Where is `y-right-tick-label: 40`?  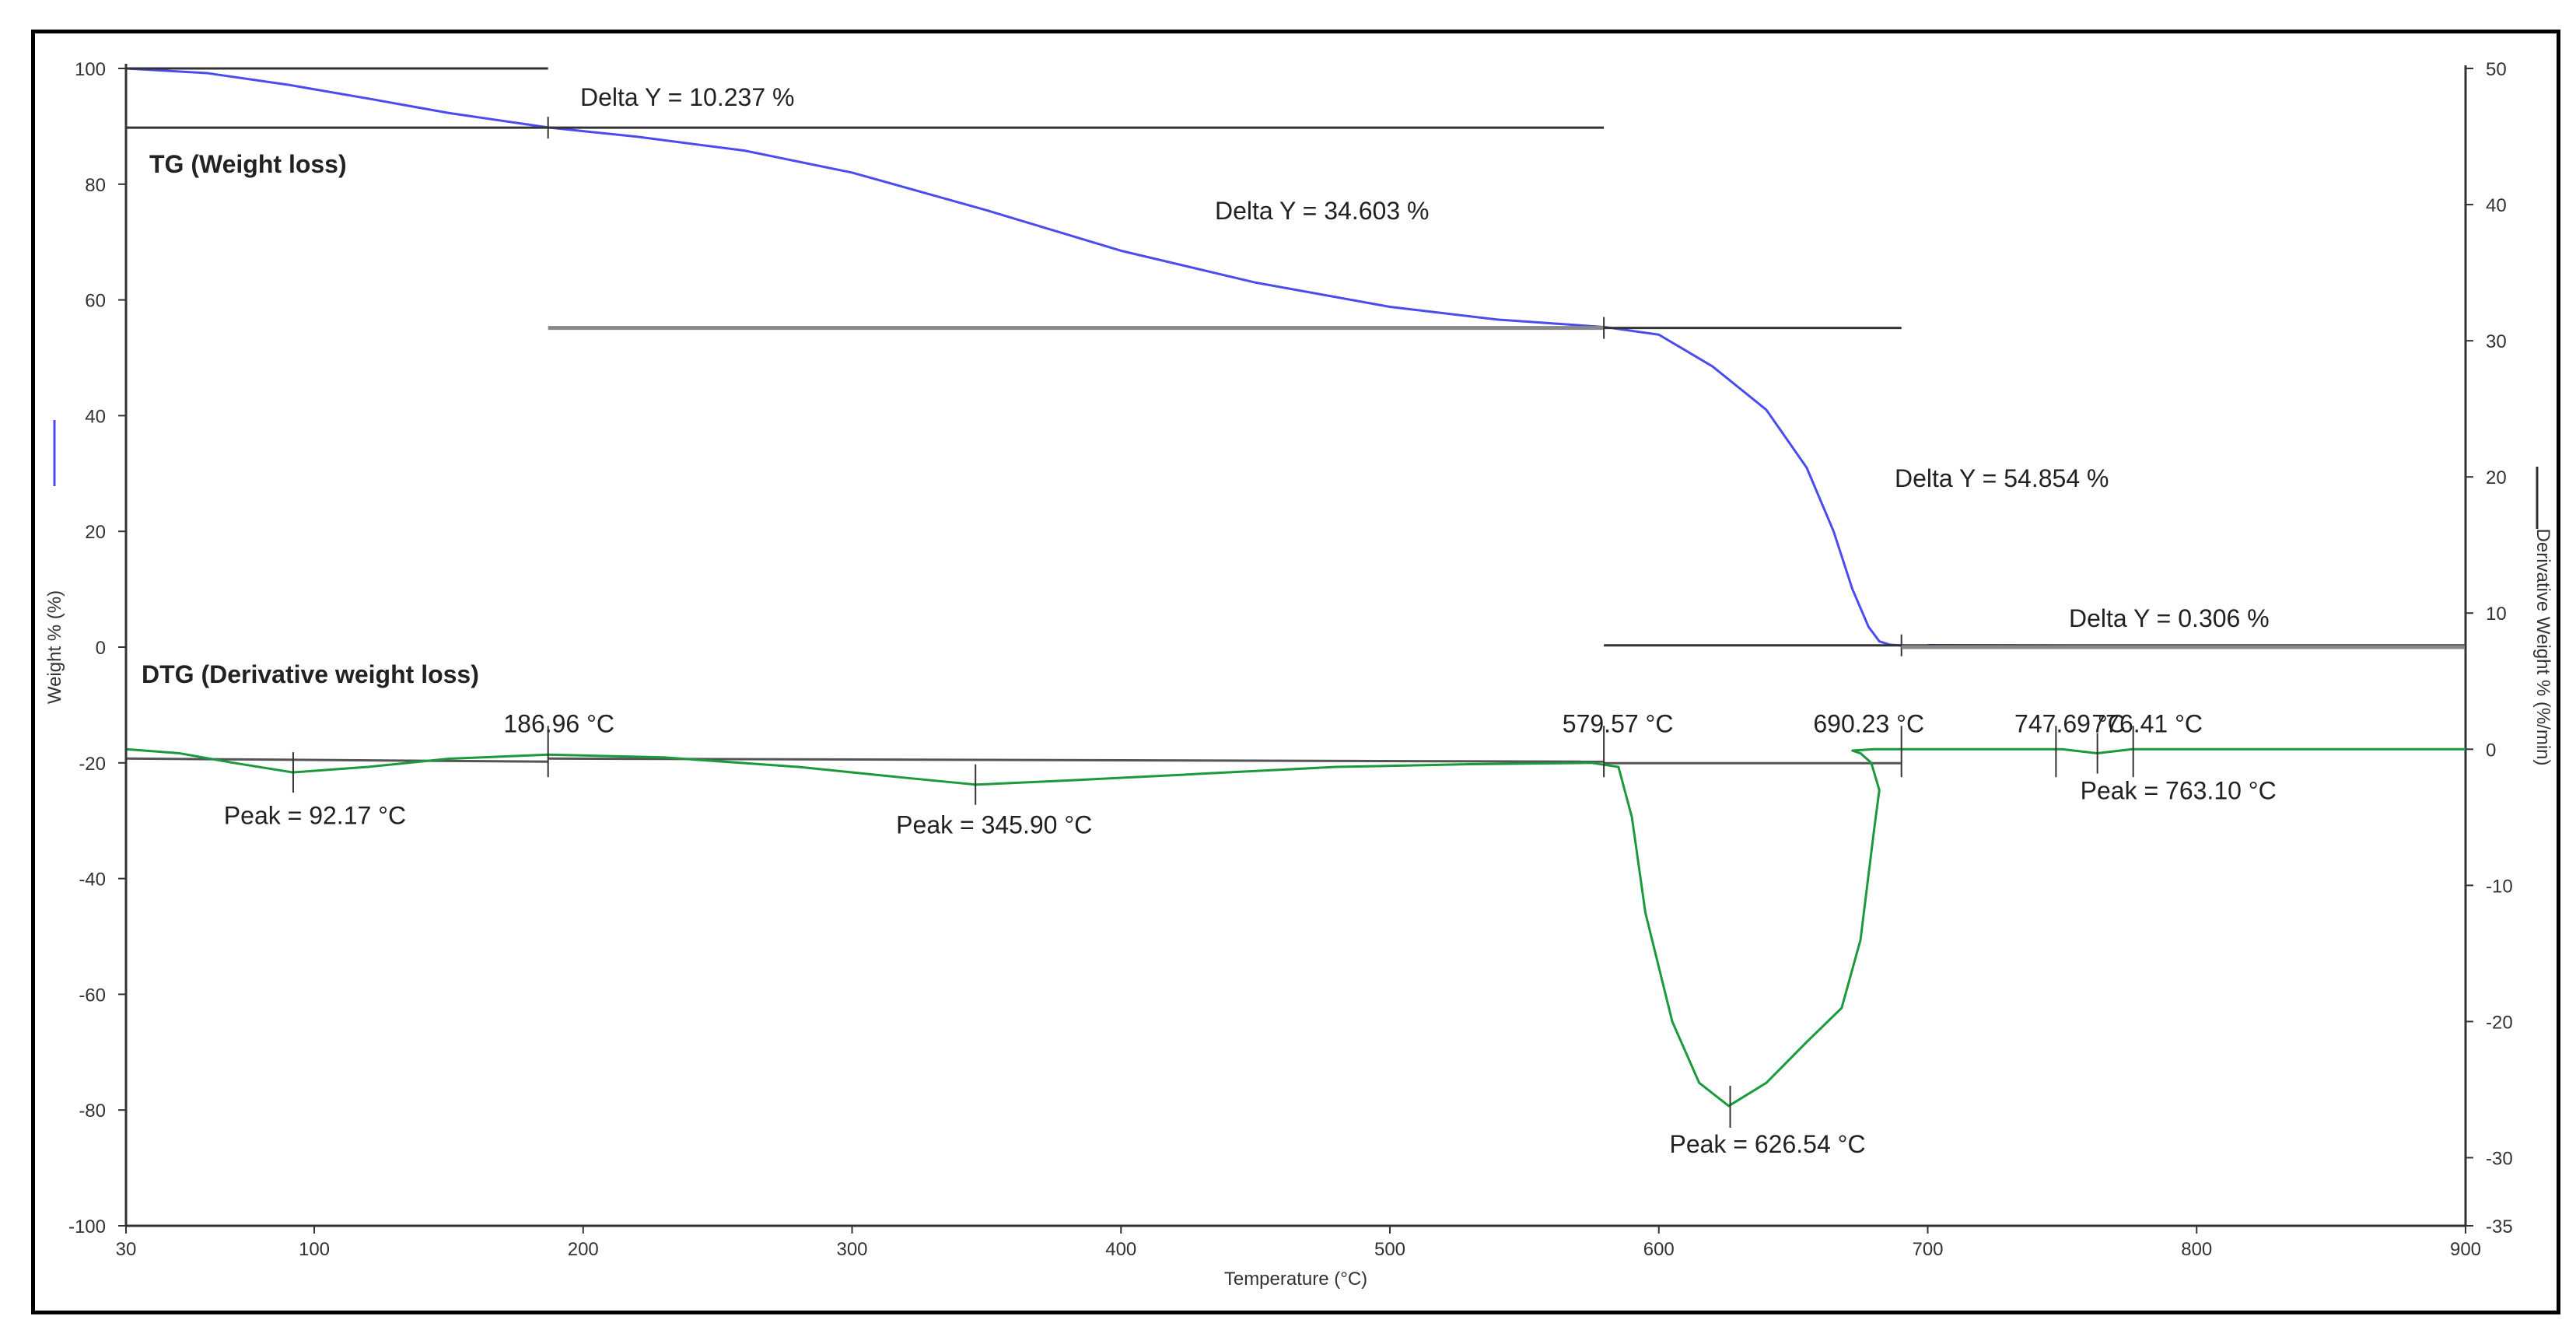
y-right-tick-label: 40 is located at coordinates (2497, 205).